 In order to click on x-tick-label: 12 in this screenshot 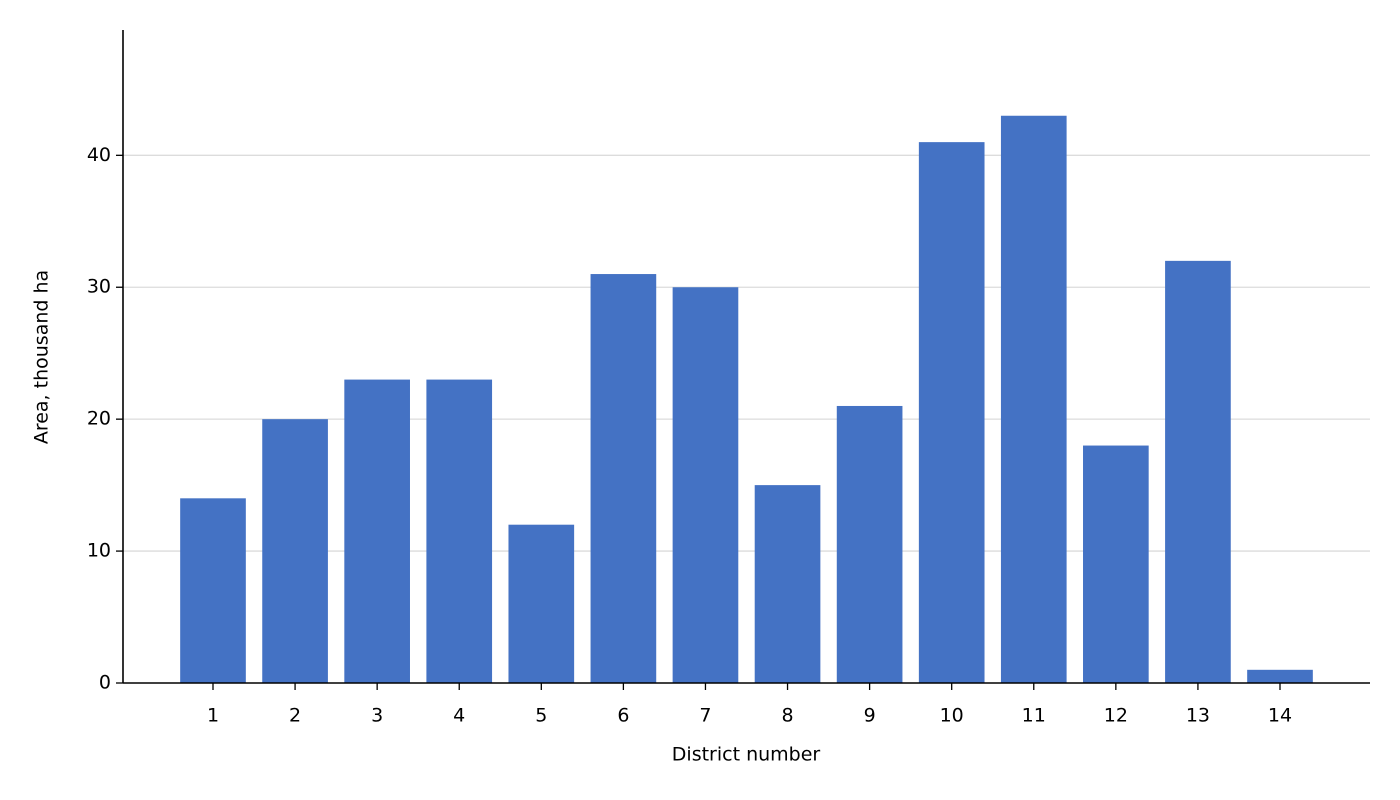, I will do `click(1116, 716)`.